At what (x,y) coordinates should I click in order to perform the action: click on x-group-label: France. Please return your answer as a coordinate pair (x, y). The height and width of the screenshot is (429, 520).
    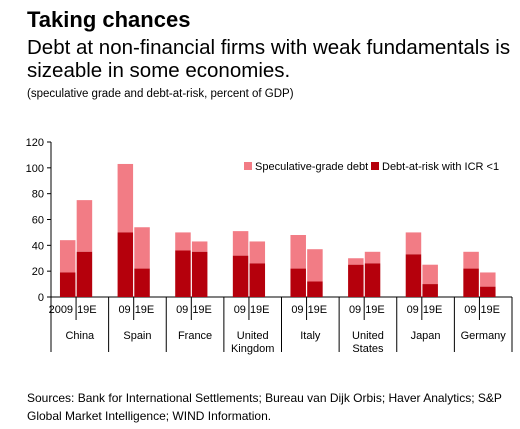
    Looking at the image, I should click on (195, 336).